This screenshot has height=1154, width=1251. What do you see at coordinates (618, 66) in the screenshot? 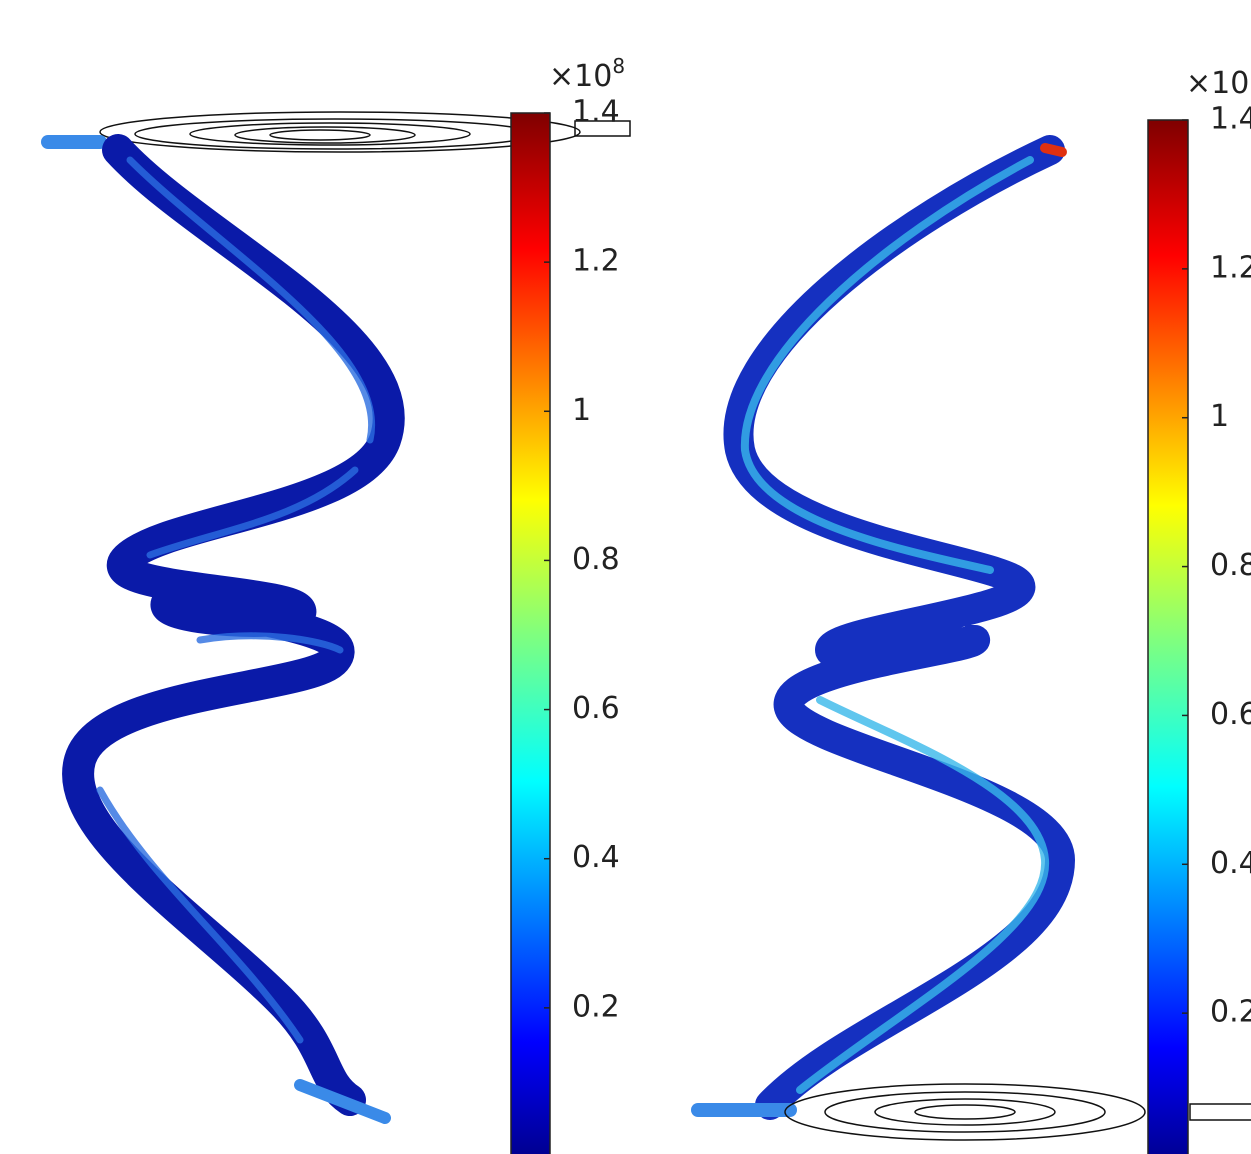
I see `multiplier-exponent: 8` at bounding box center [618, 66].